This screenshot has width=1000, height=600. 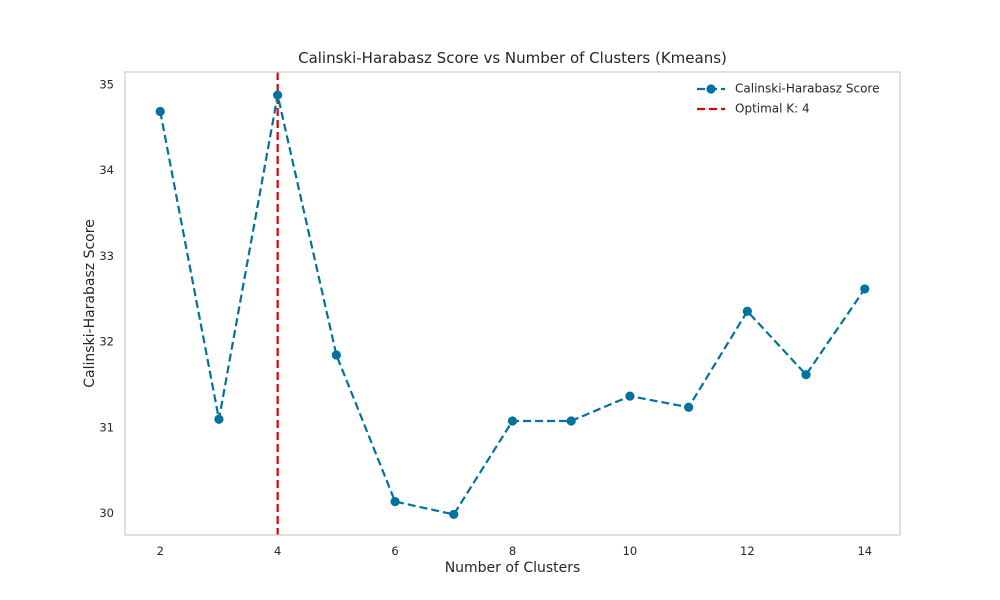 What do you see at coordinates (106, 298) in the screenshot?
I see `y-axis-ticks: 30 31 32 33 34 35` at bounding box center [106, 298].